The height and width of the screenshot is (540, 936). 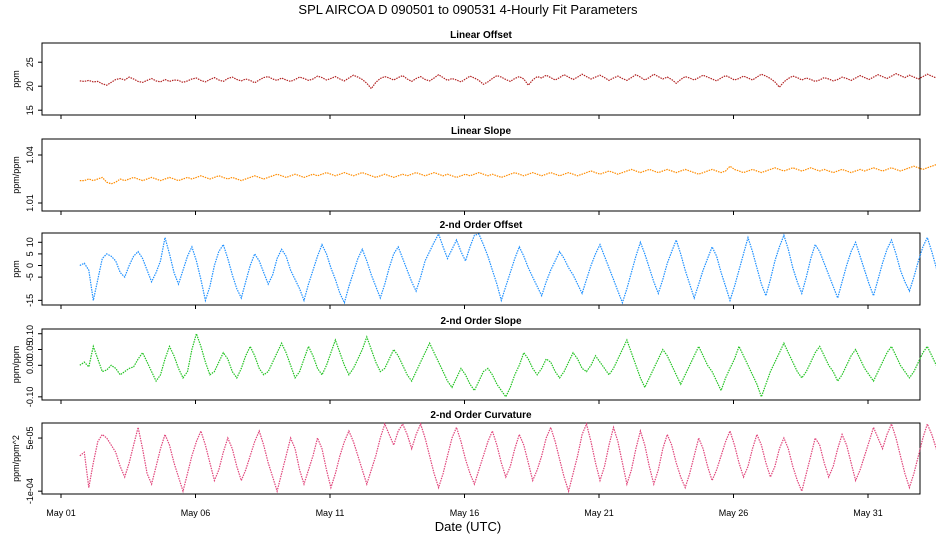 I want to click on y-tick-label: 0.10, so click(x=30, y=334).